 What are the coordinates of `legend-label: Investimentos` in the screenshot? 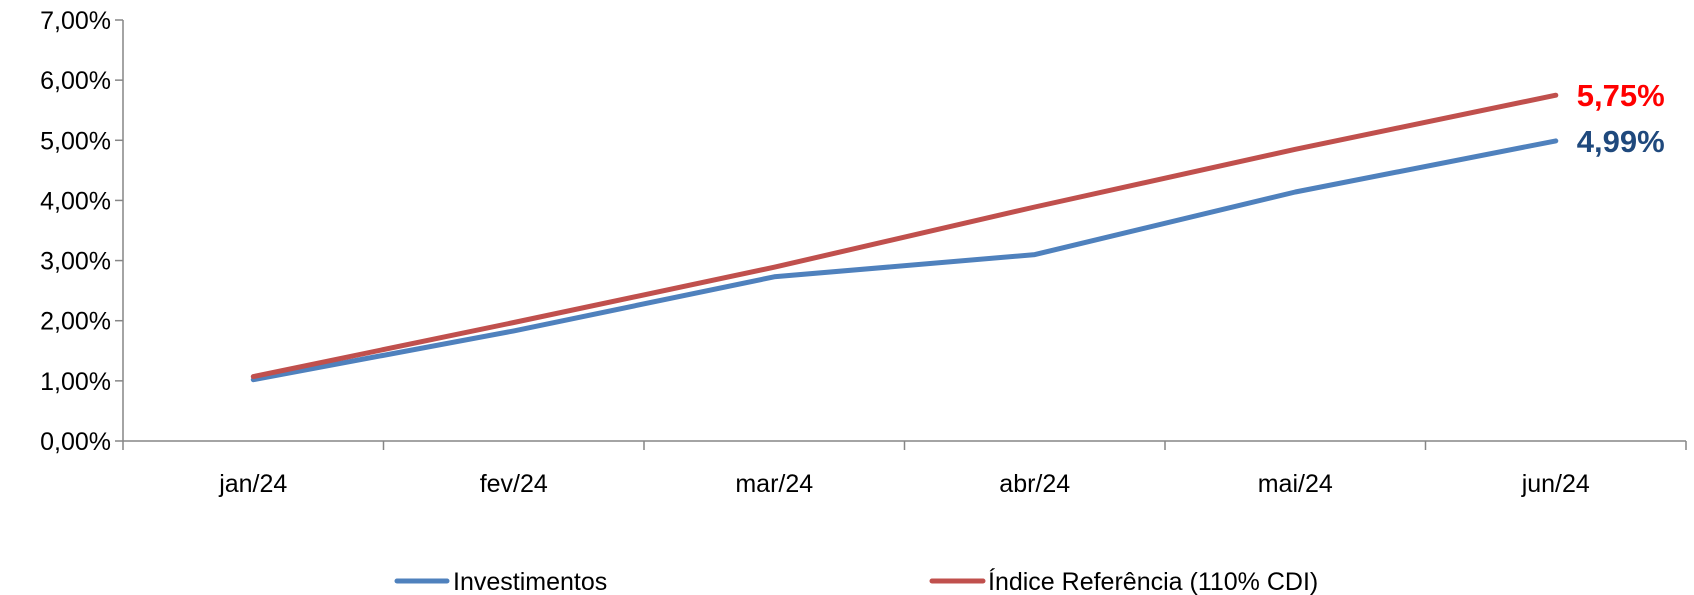 It's located at (530, 581).